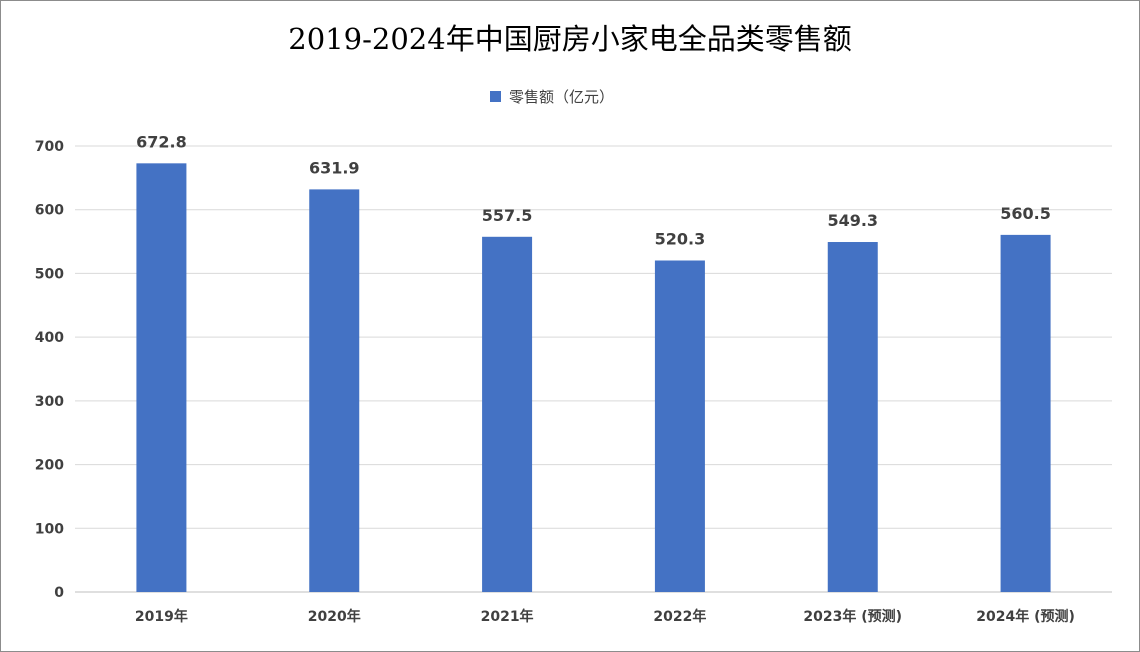  Describe the element at coordinates (495, 96) in the screenshot. I see `legend-swatch` at that location.